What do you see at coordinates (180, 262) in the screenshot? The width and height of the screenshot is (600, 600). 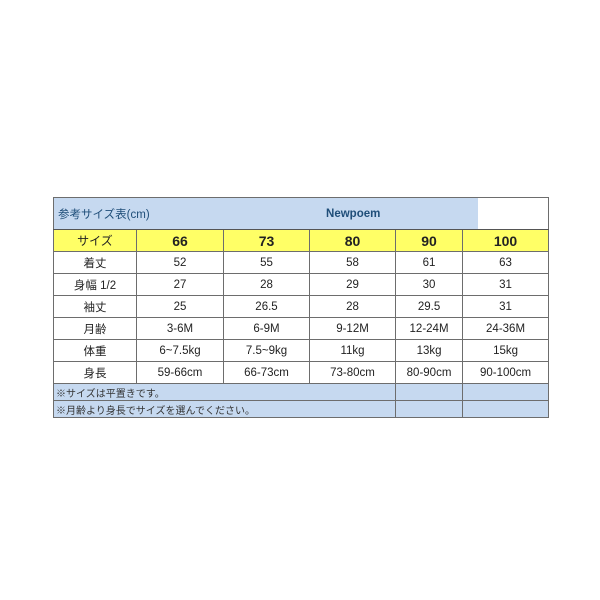 I see `table-cell: 52` at bounding box center [180, 262].